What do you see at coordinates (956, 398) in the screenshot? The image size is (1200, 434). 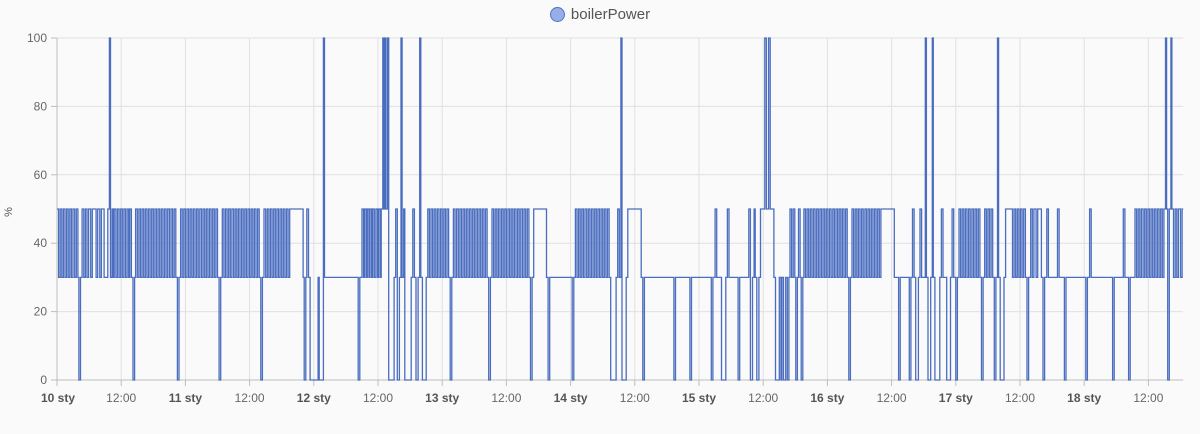 I see `x-tick-label: 17 sty` at bounding box center [956, 398].